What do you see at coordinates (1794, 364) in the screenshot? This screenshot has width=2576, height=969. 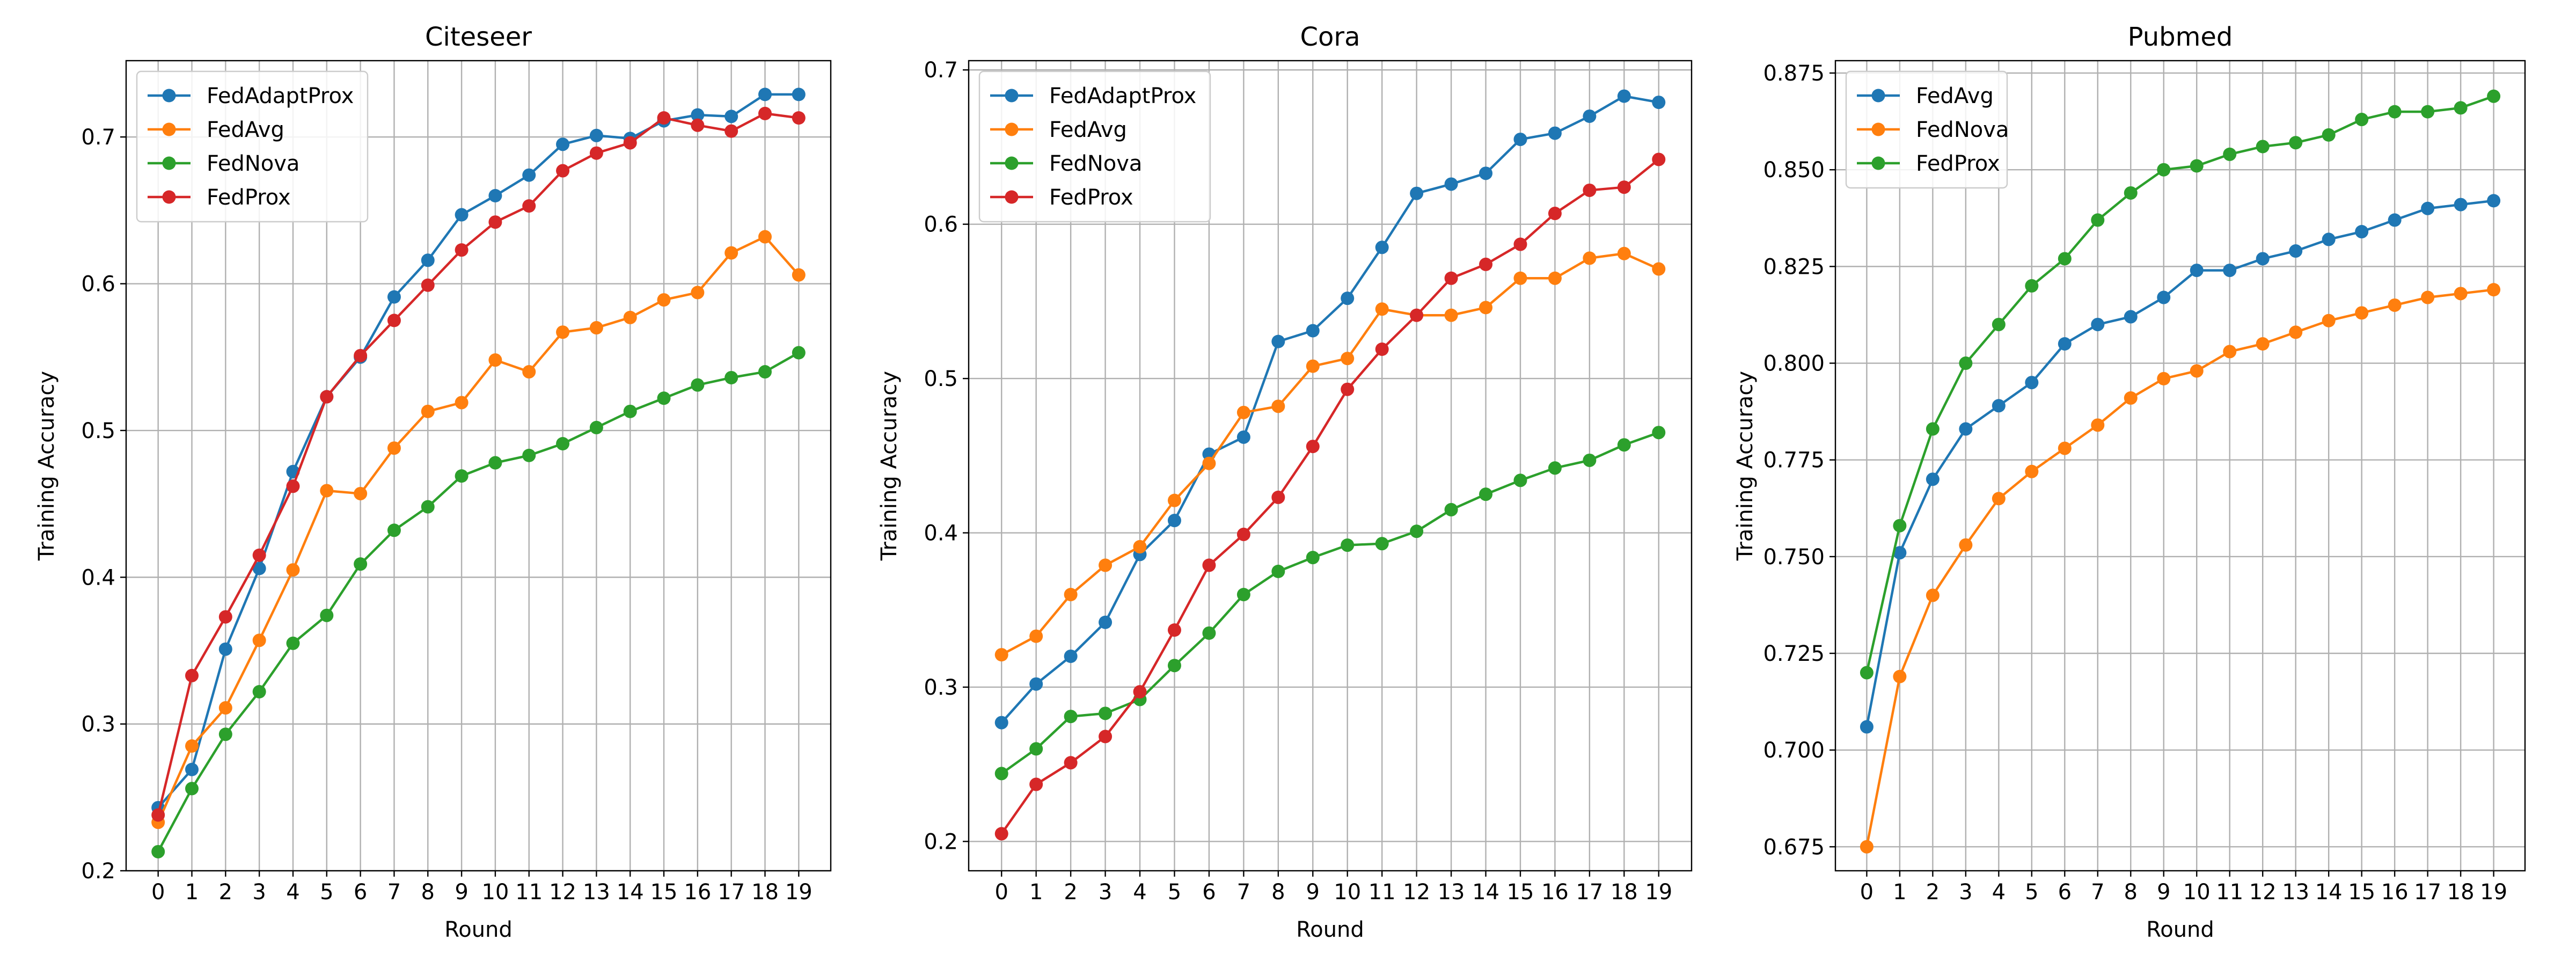 I see `y-tick-label: 0.800` at bounding box center [1794, 364].